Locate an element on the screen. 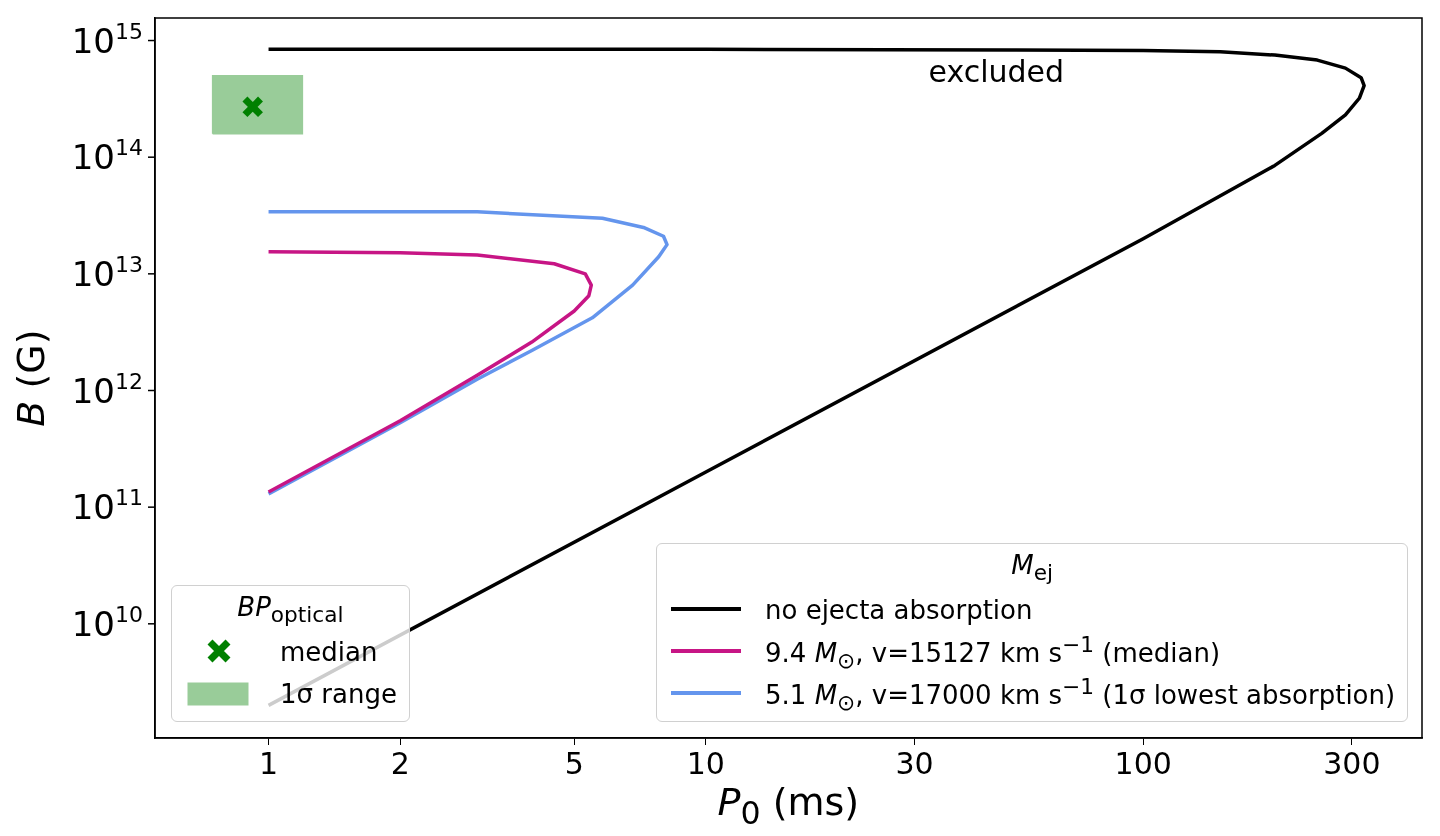 This screenshot has height=836, width=1440. x-tick-label: 1 is located at coordinates (269, 763).